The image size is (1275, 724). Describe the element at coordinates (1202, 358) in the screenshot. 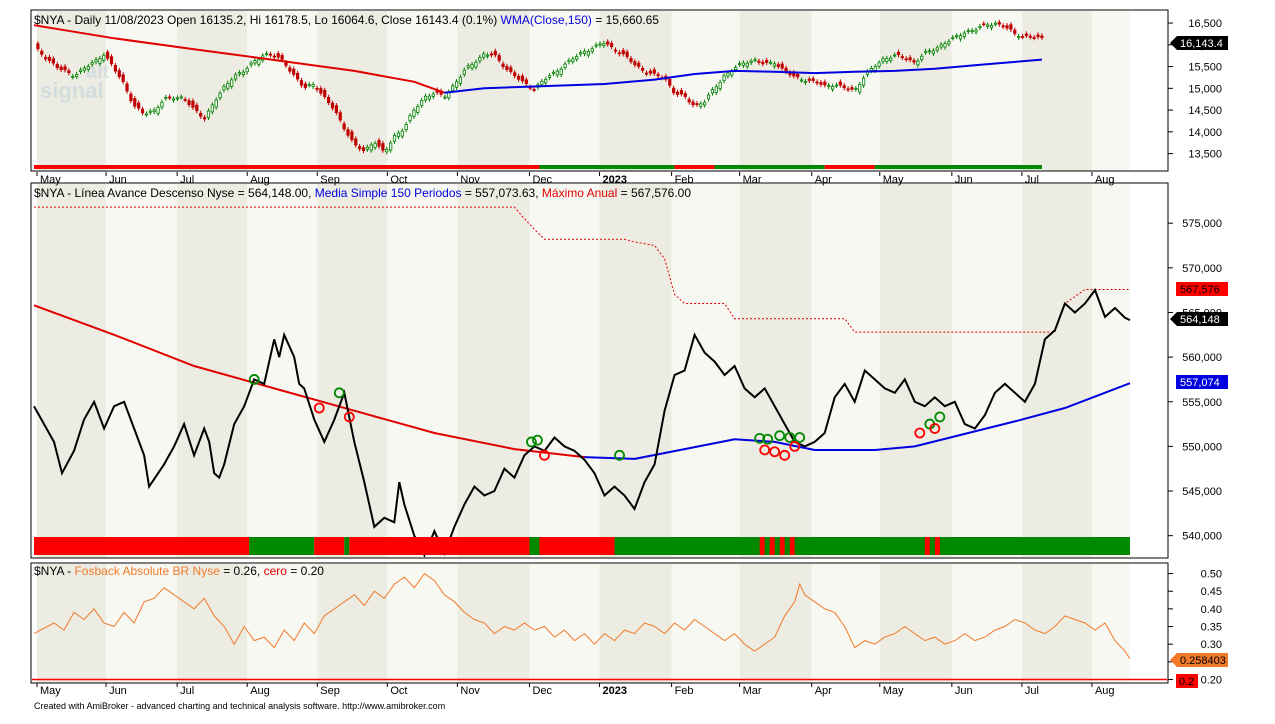

I see `y-tick-label: 560,000` at that location.